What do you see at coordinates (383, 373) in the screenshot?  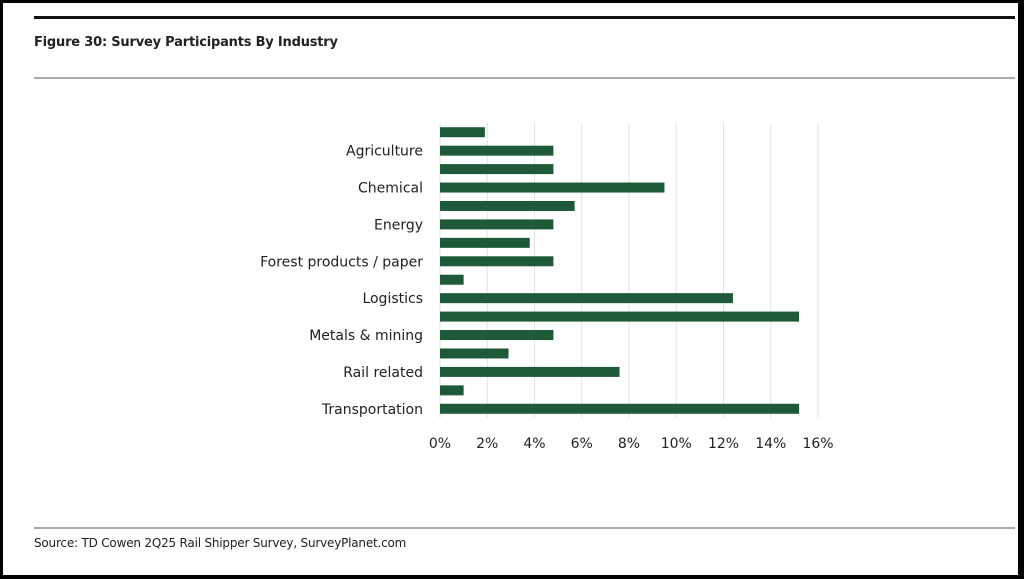 I see `category-label: Rail related` at bounding box center [383, 373].